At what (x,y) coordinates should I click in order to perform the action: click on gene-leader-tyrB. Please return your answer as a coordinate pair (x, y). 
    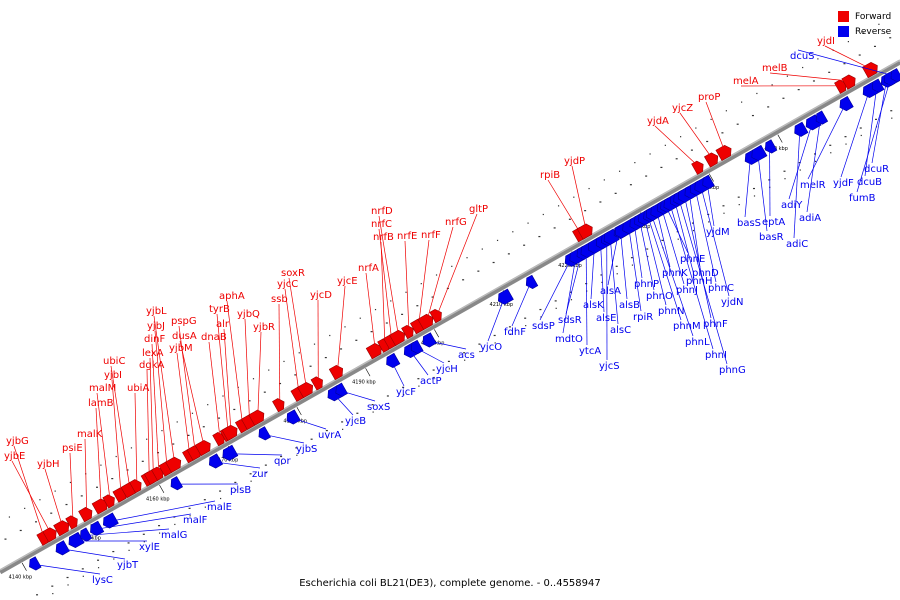
    Looking at the image, I should click on (222, 373).